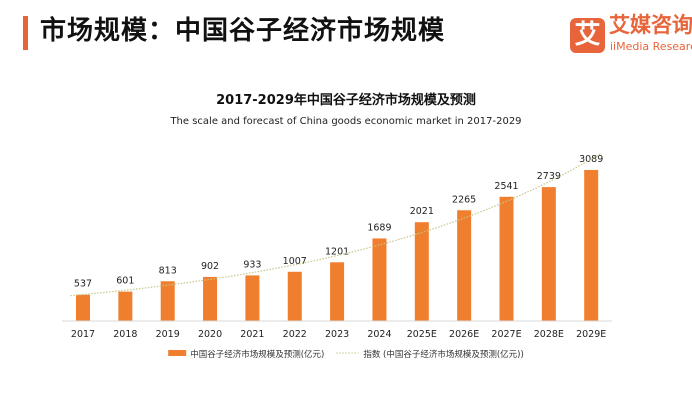 The width and height of the screenshot is (692, 420). I want to click on data-label: 2541, so click(506, 186).